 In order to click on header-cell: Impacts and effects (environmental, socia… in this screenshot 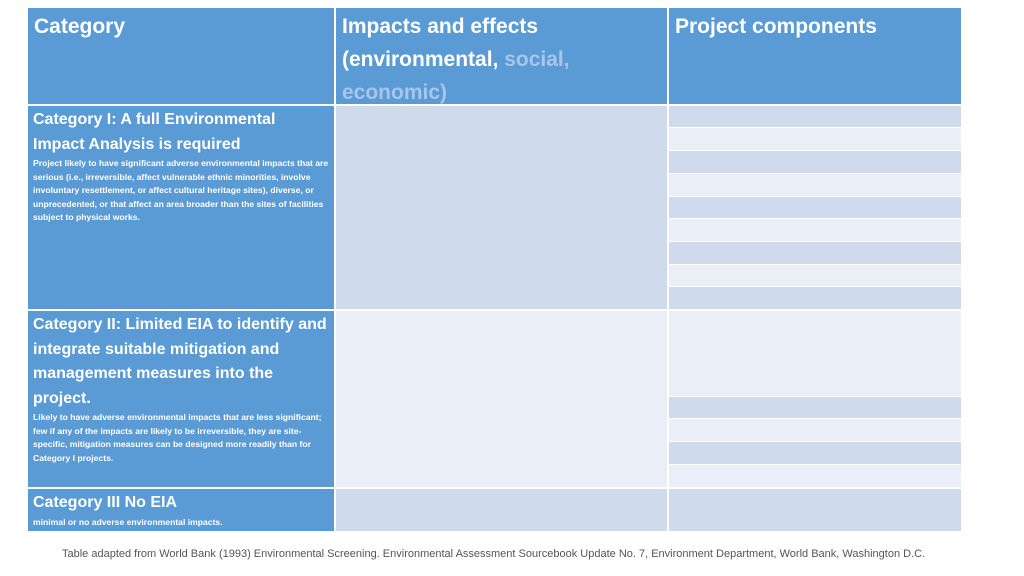, I will do `click(501, 56)`.